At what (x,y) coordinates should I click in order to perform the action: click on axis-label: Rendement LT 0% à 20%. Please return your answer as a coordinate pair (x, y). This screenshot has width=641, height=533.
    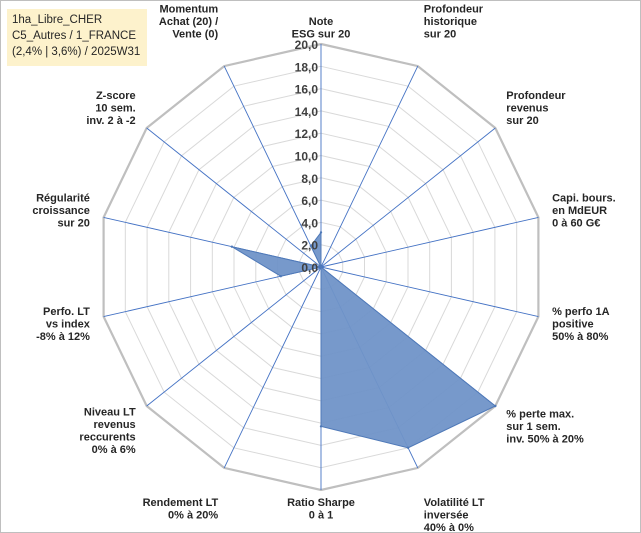
    Looking at the image, I should click on (181, 509).